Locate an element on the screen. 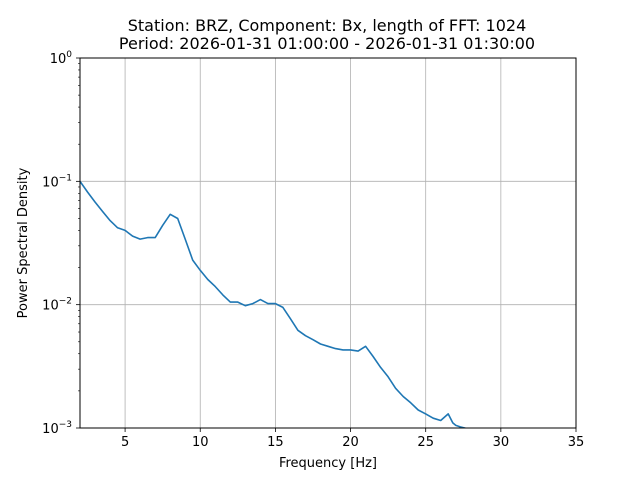 Image resolution: width=640 pixels, height=480 pixels. x-tick-label: 30 is located at coordinates (501, 442).